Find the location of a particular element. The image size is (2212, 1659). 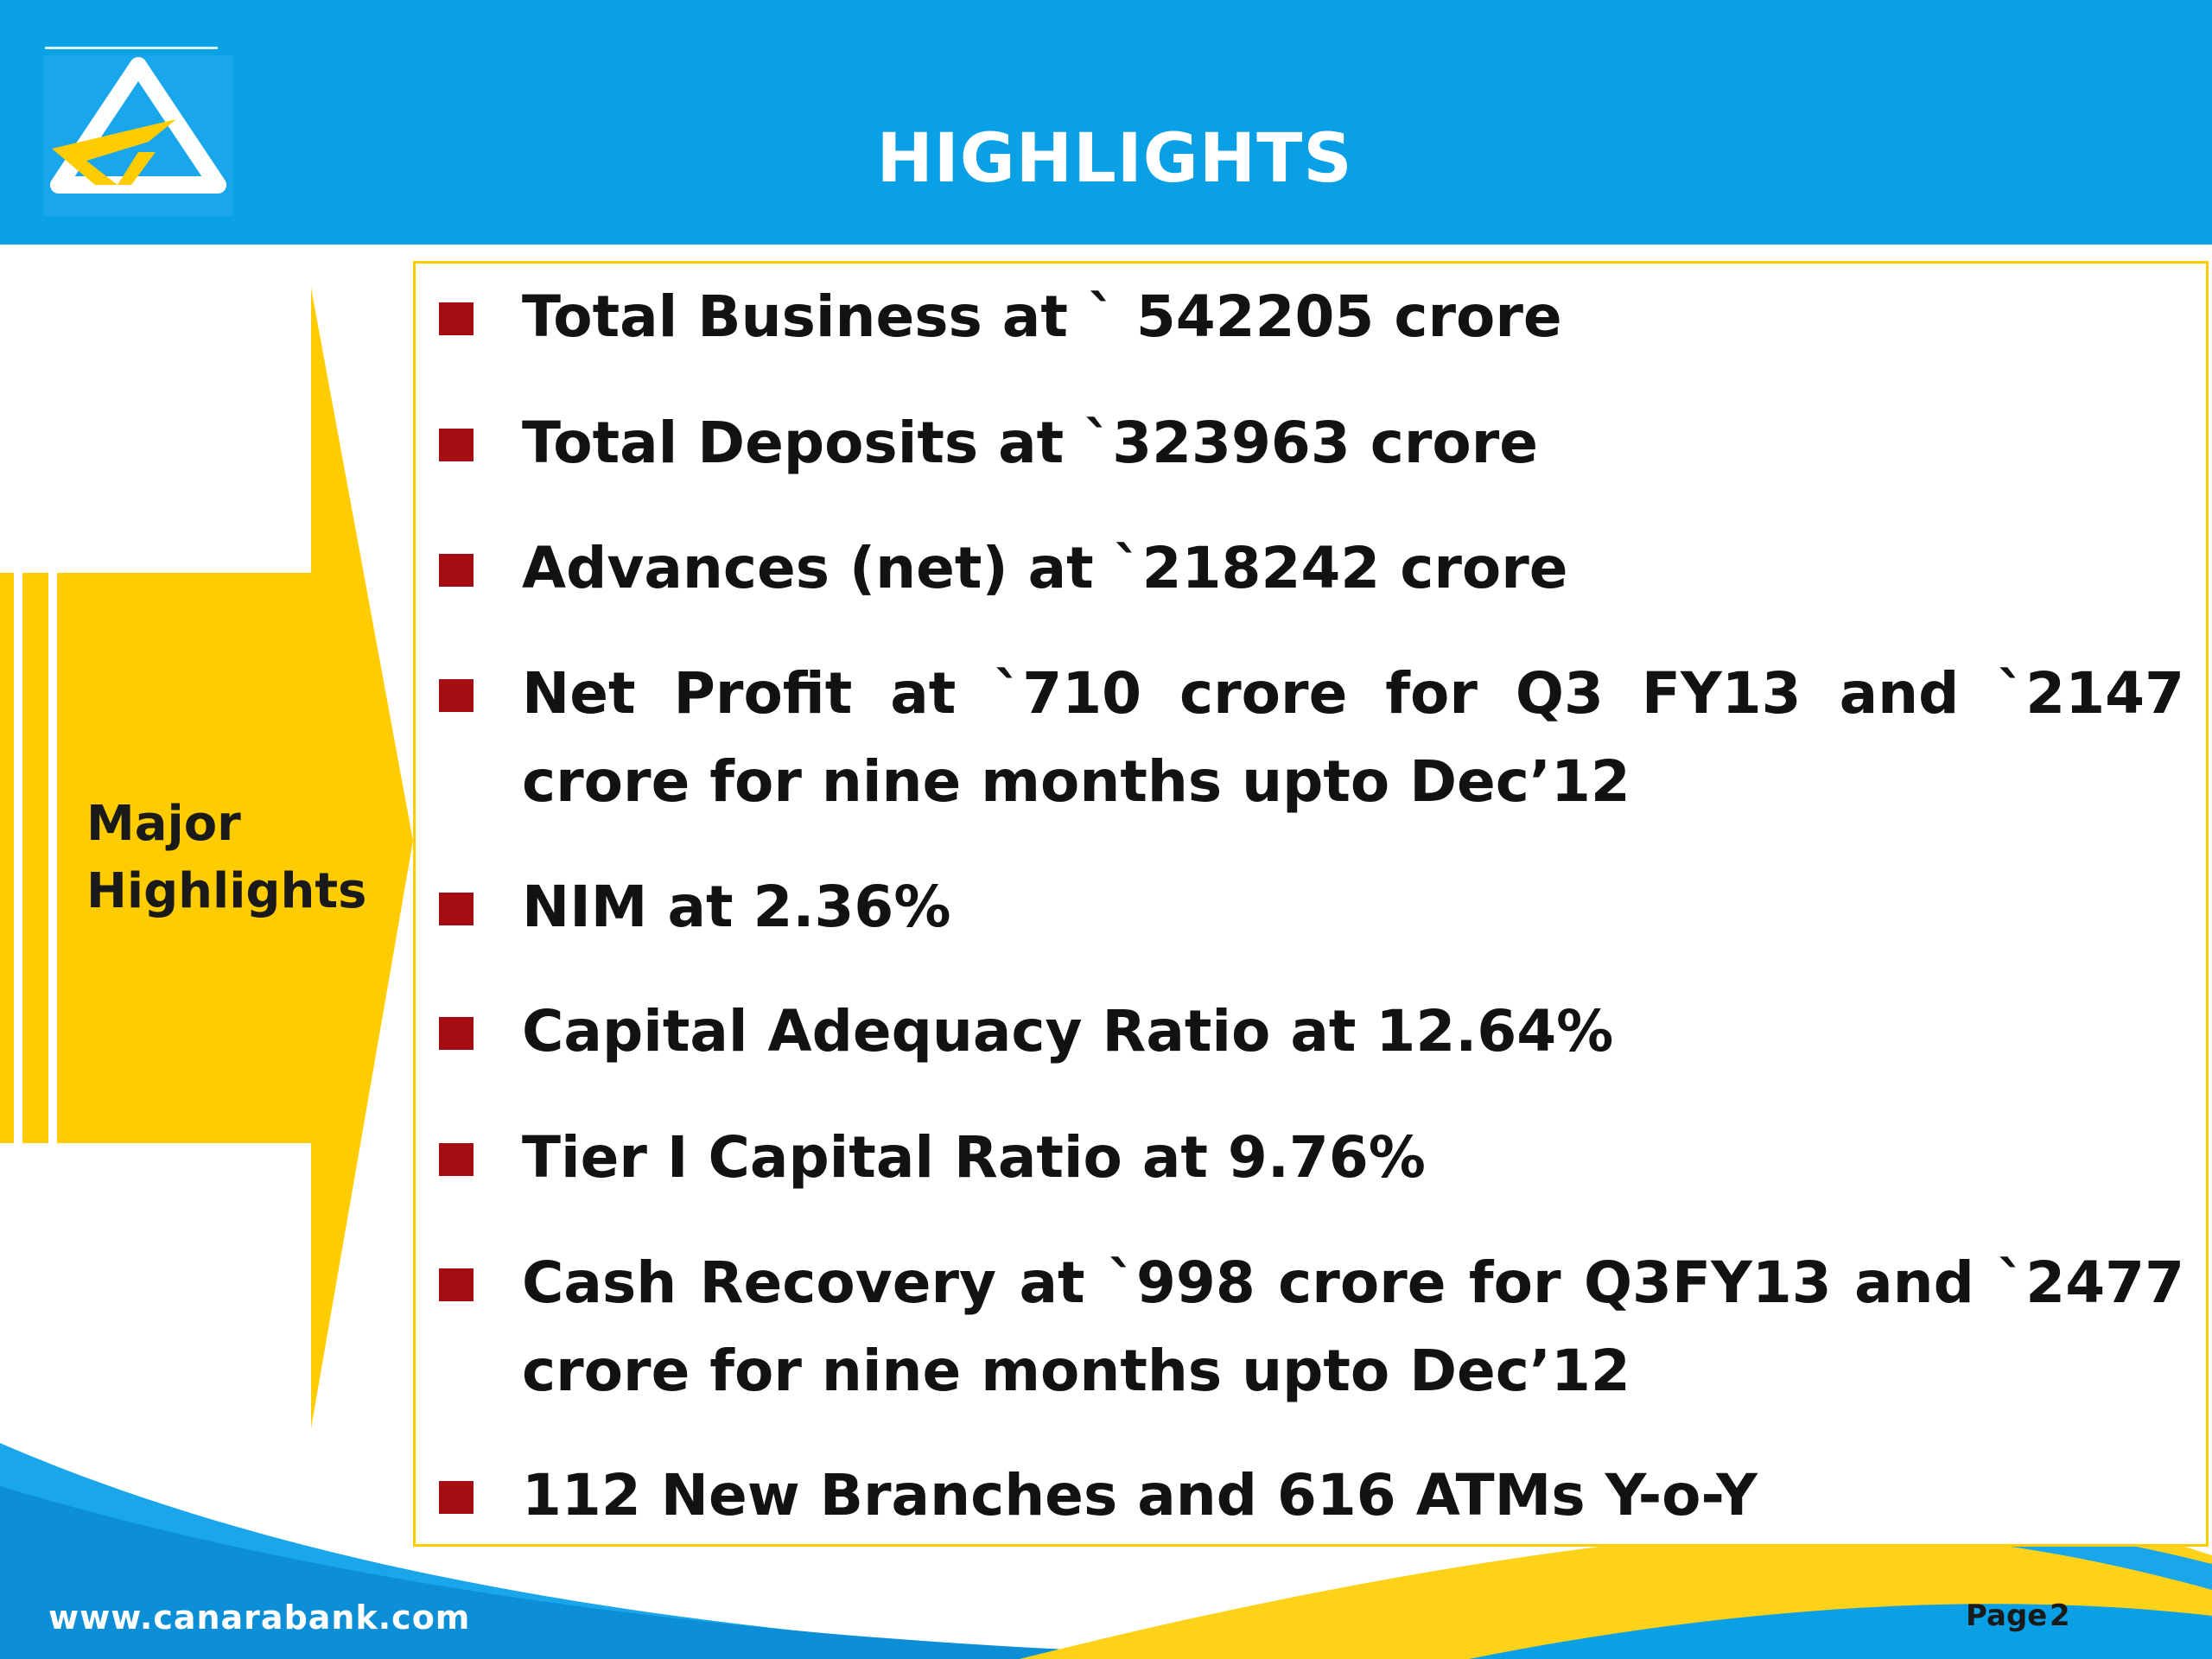

list-item: Total Deposits at `323963 crore is located at coordinates (1316, 443).